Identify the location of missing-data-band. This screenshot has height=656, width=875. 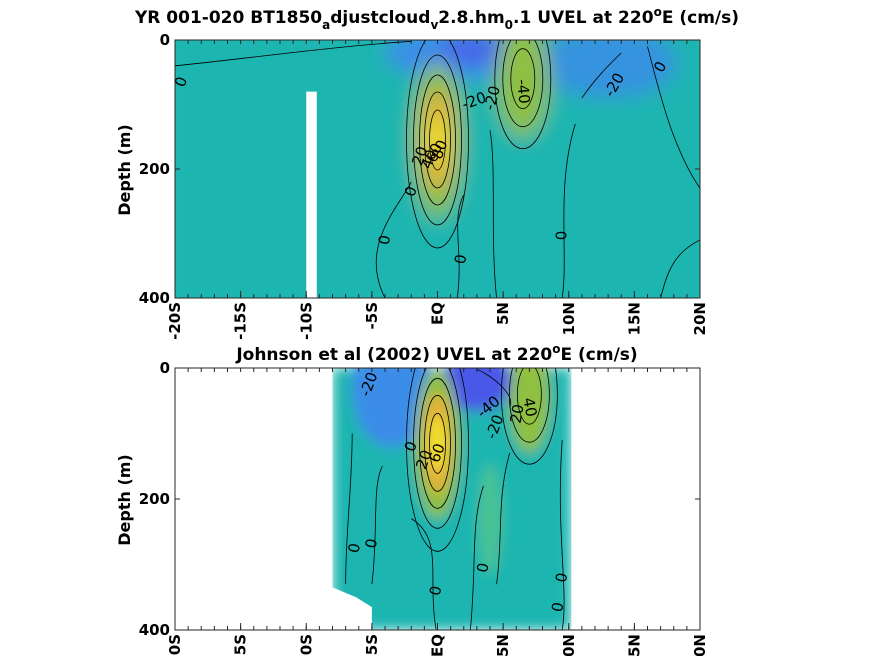
(311, 194).